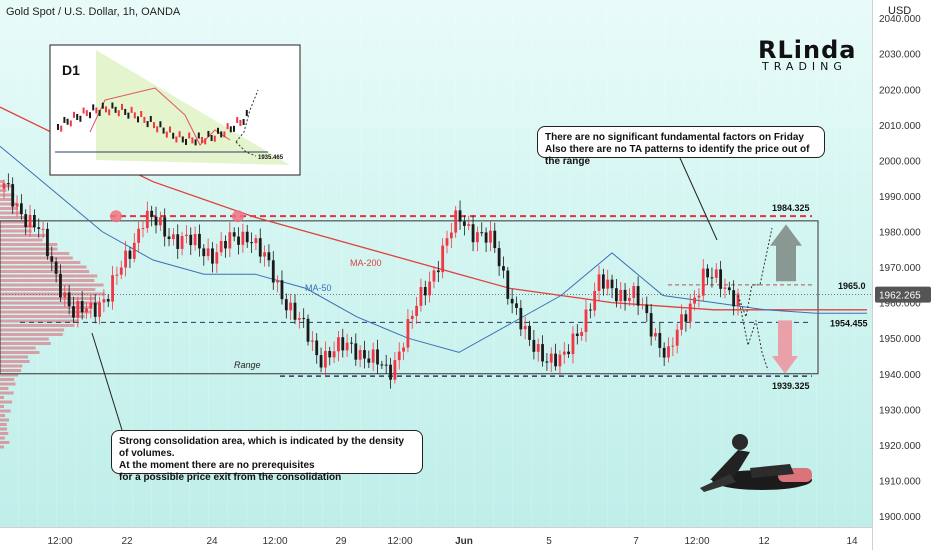 Image resolution: width=932 pixels, height=550 pixels. I want to click on price-tick-label: 1940.000, so click(900, 375).